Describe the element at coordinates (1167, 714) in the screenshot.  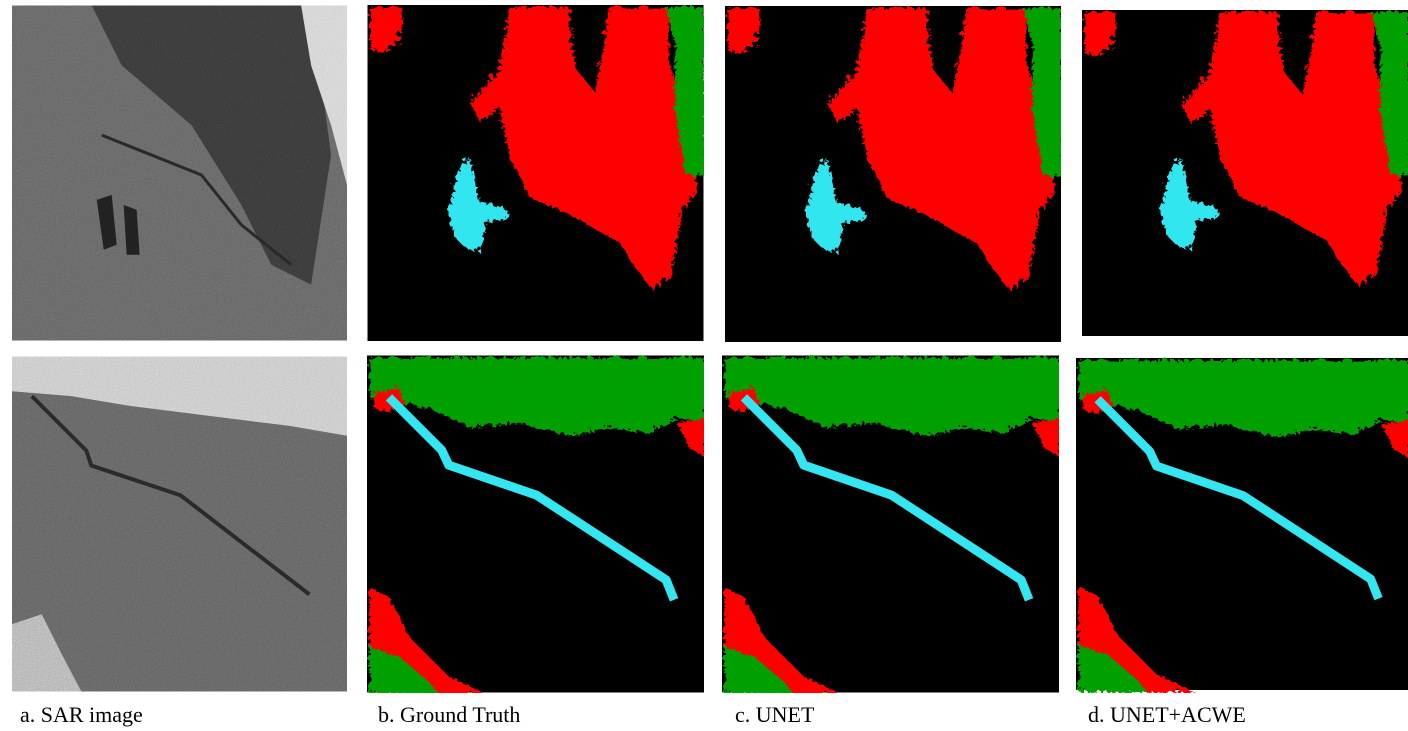
I see `caption: d. UNET+ACWE` at that location.